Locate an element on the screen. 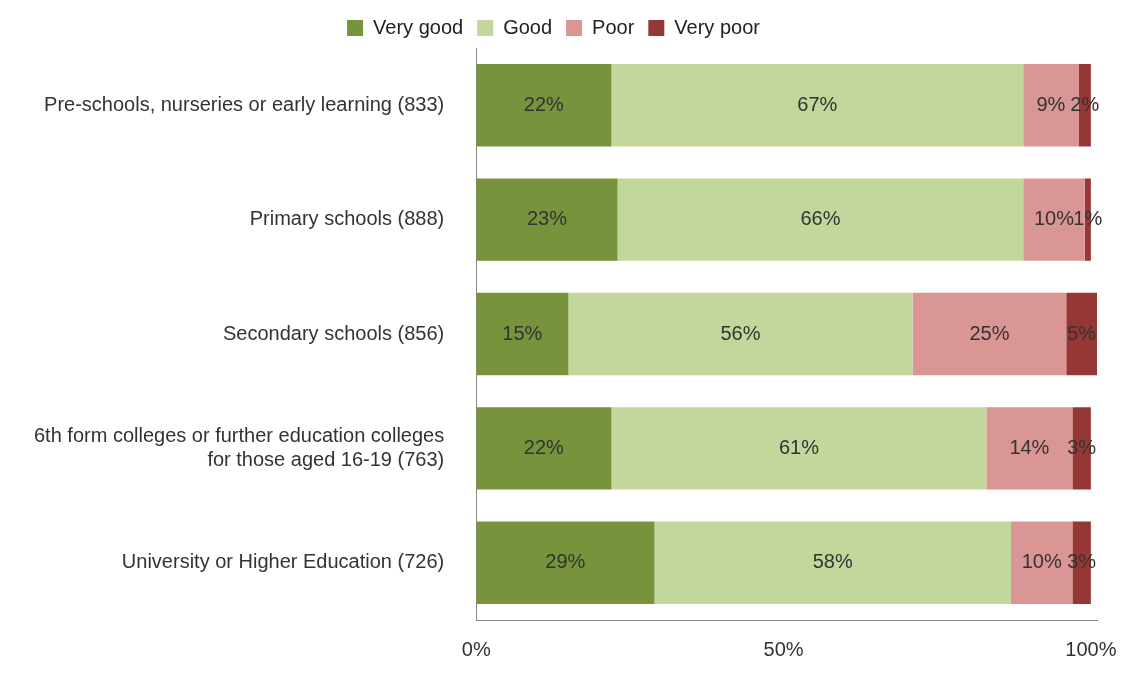  data-label: 23% is located at coordinates (547, 218).